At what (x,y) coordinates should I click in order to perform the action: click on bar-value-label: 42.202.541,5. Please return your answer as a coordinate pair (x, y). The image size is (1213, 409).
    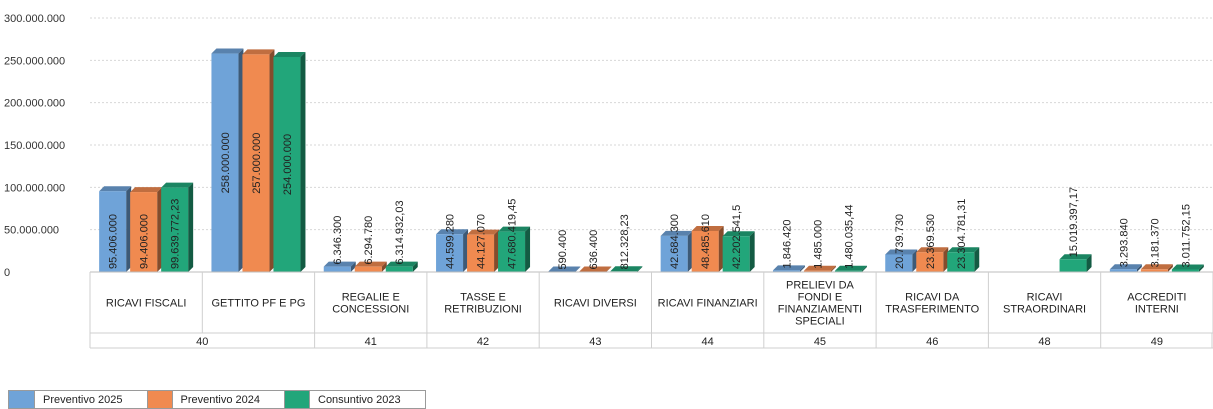
    Looking at the image, I should click on (737, 237).